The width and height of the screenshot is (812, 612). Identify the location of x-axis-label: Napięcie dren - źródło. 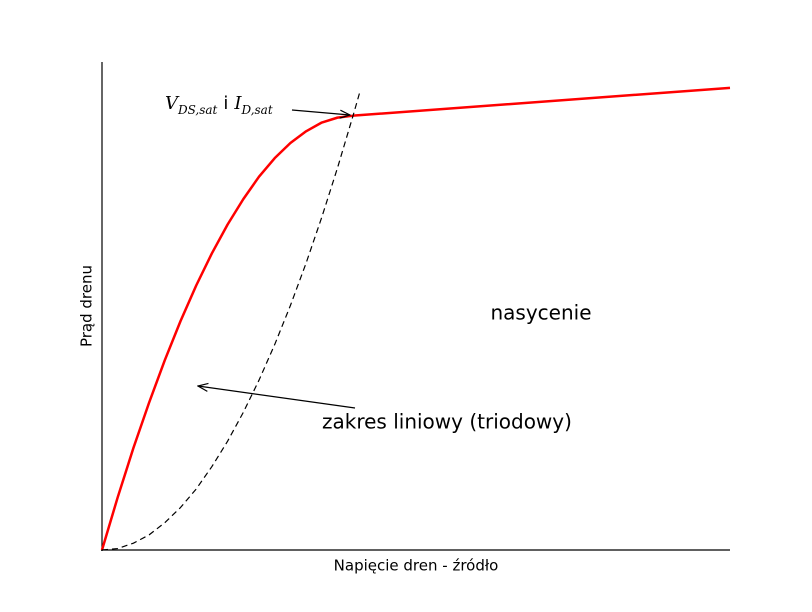
(416, 566).